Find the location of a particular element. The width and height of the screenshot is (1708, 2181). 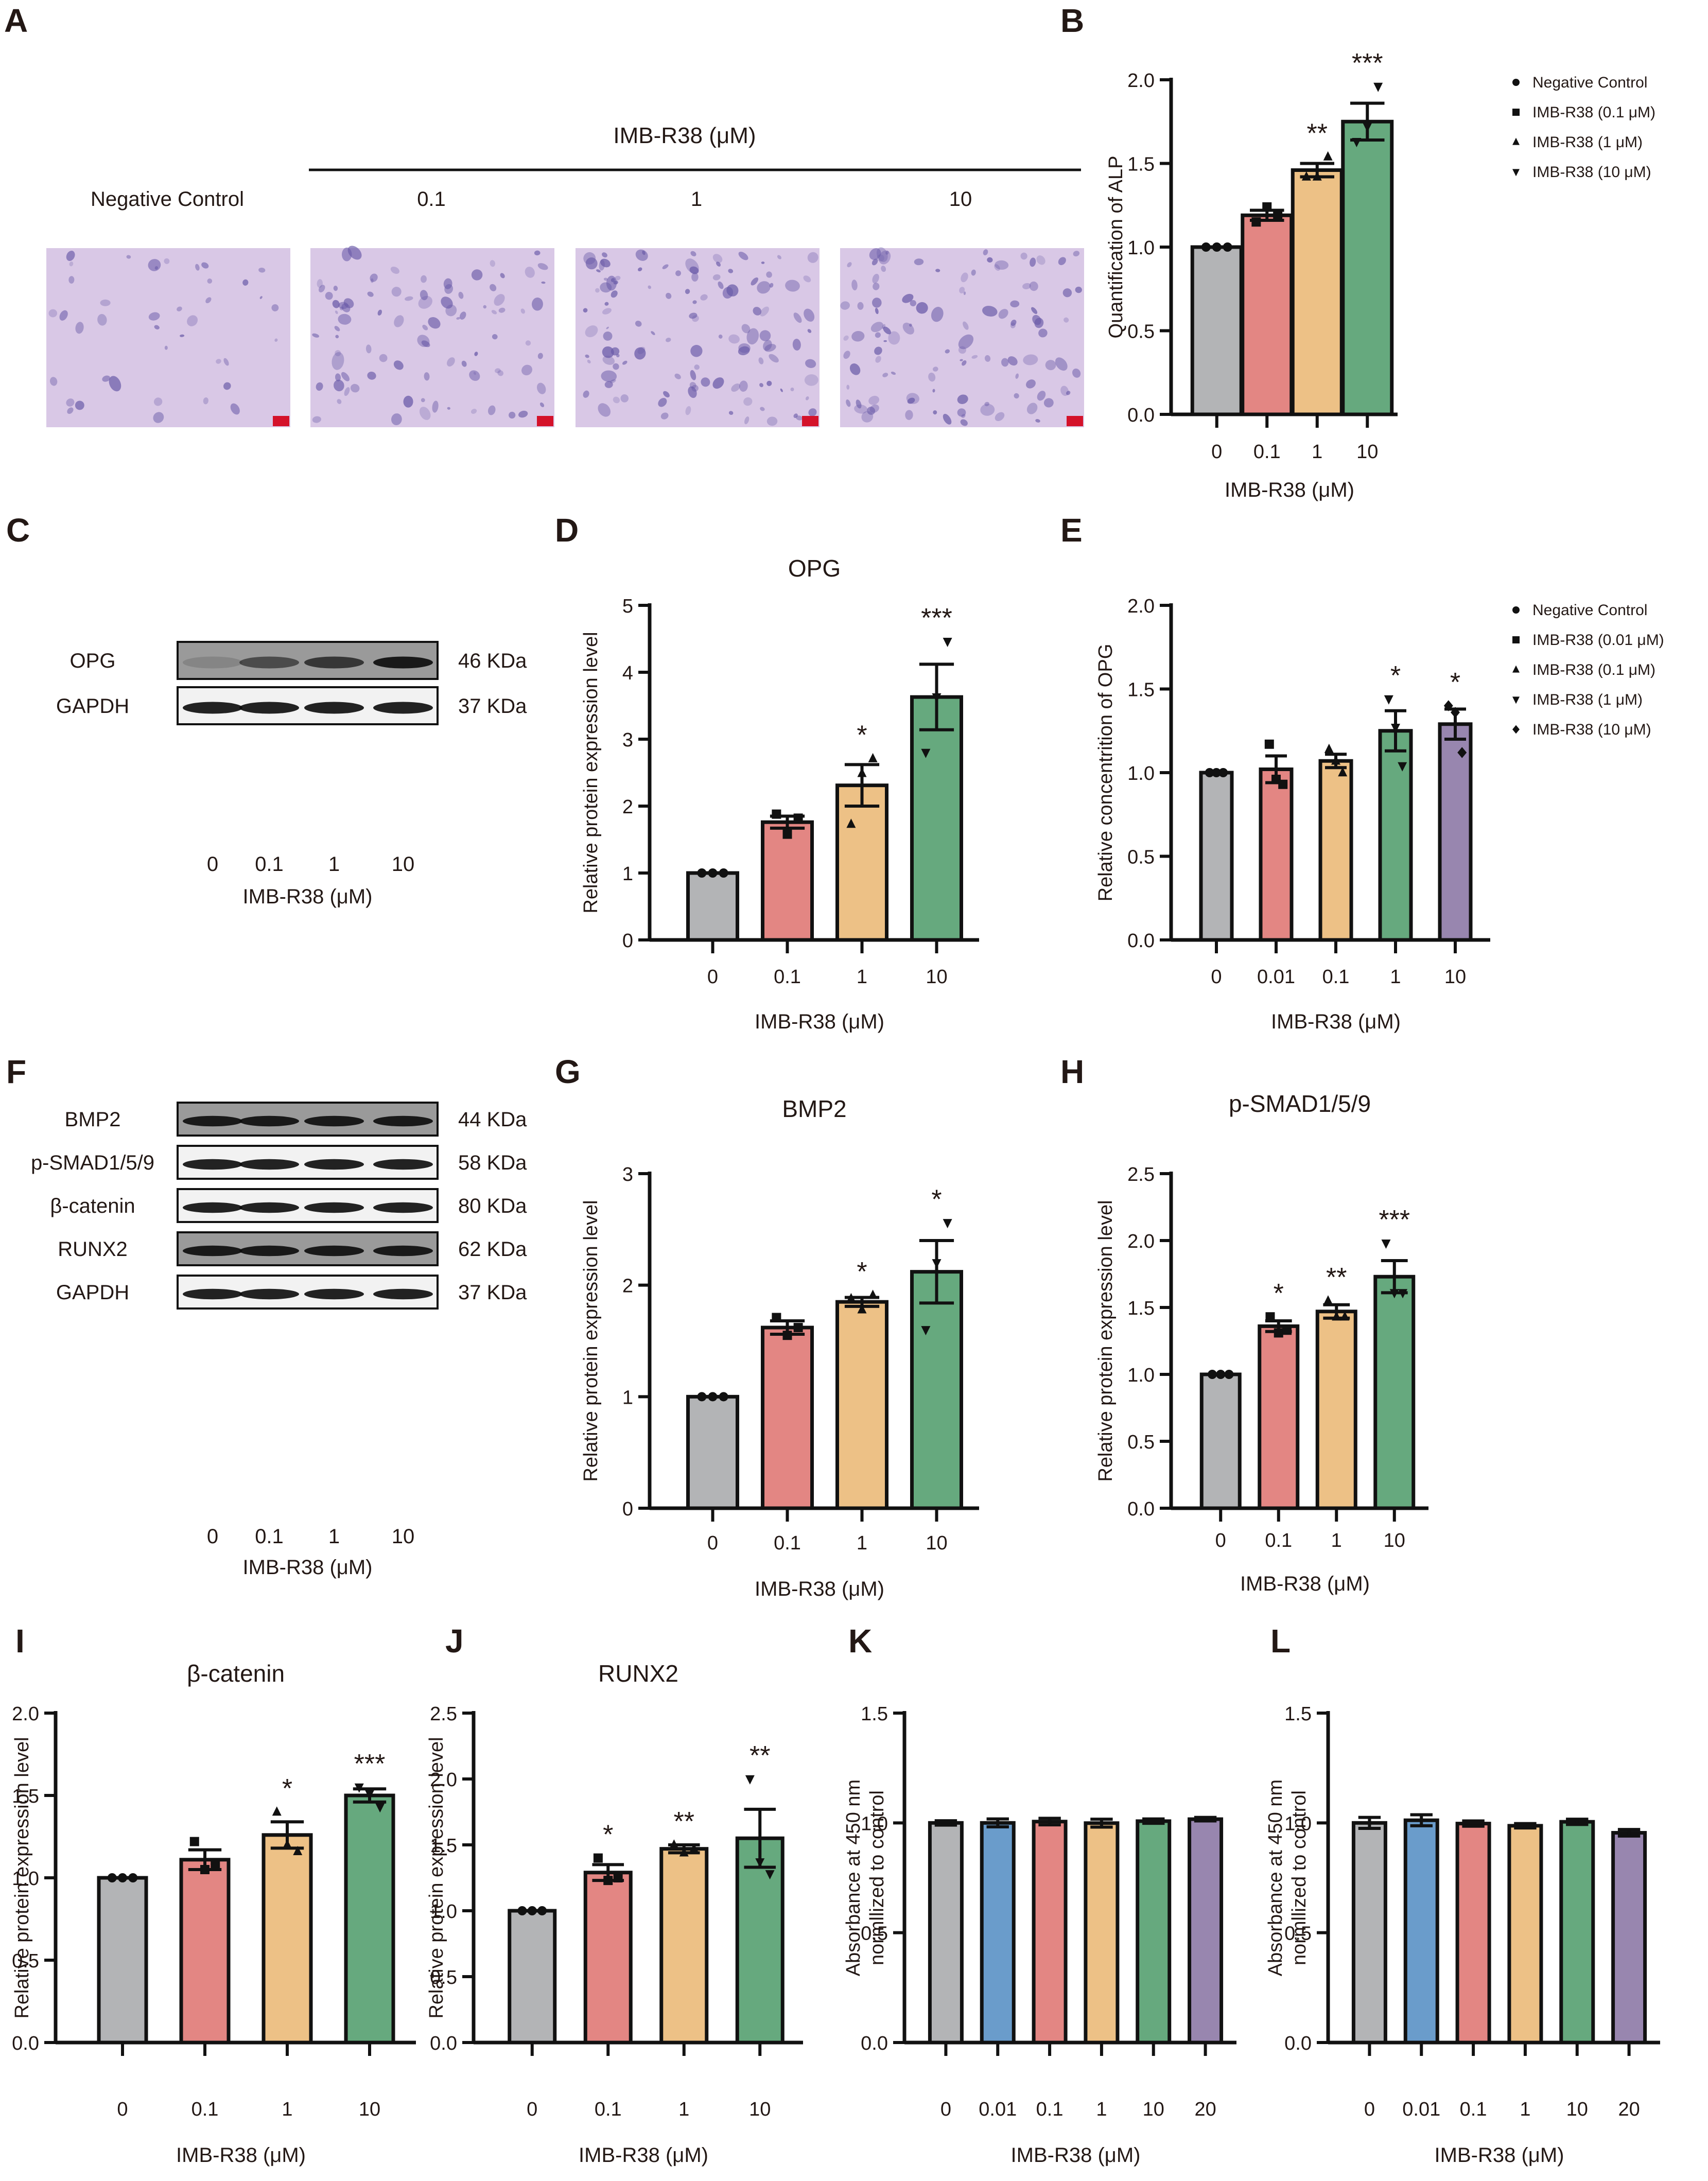

bar-group-3: 10 ** is located at coordinates (760, 1931).